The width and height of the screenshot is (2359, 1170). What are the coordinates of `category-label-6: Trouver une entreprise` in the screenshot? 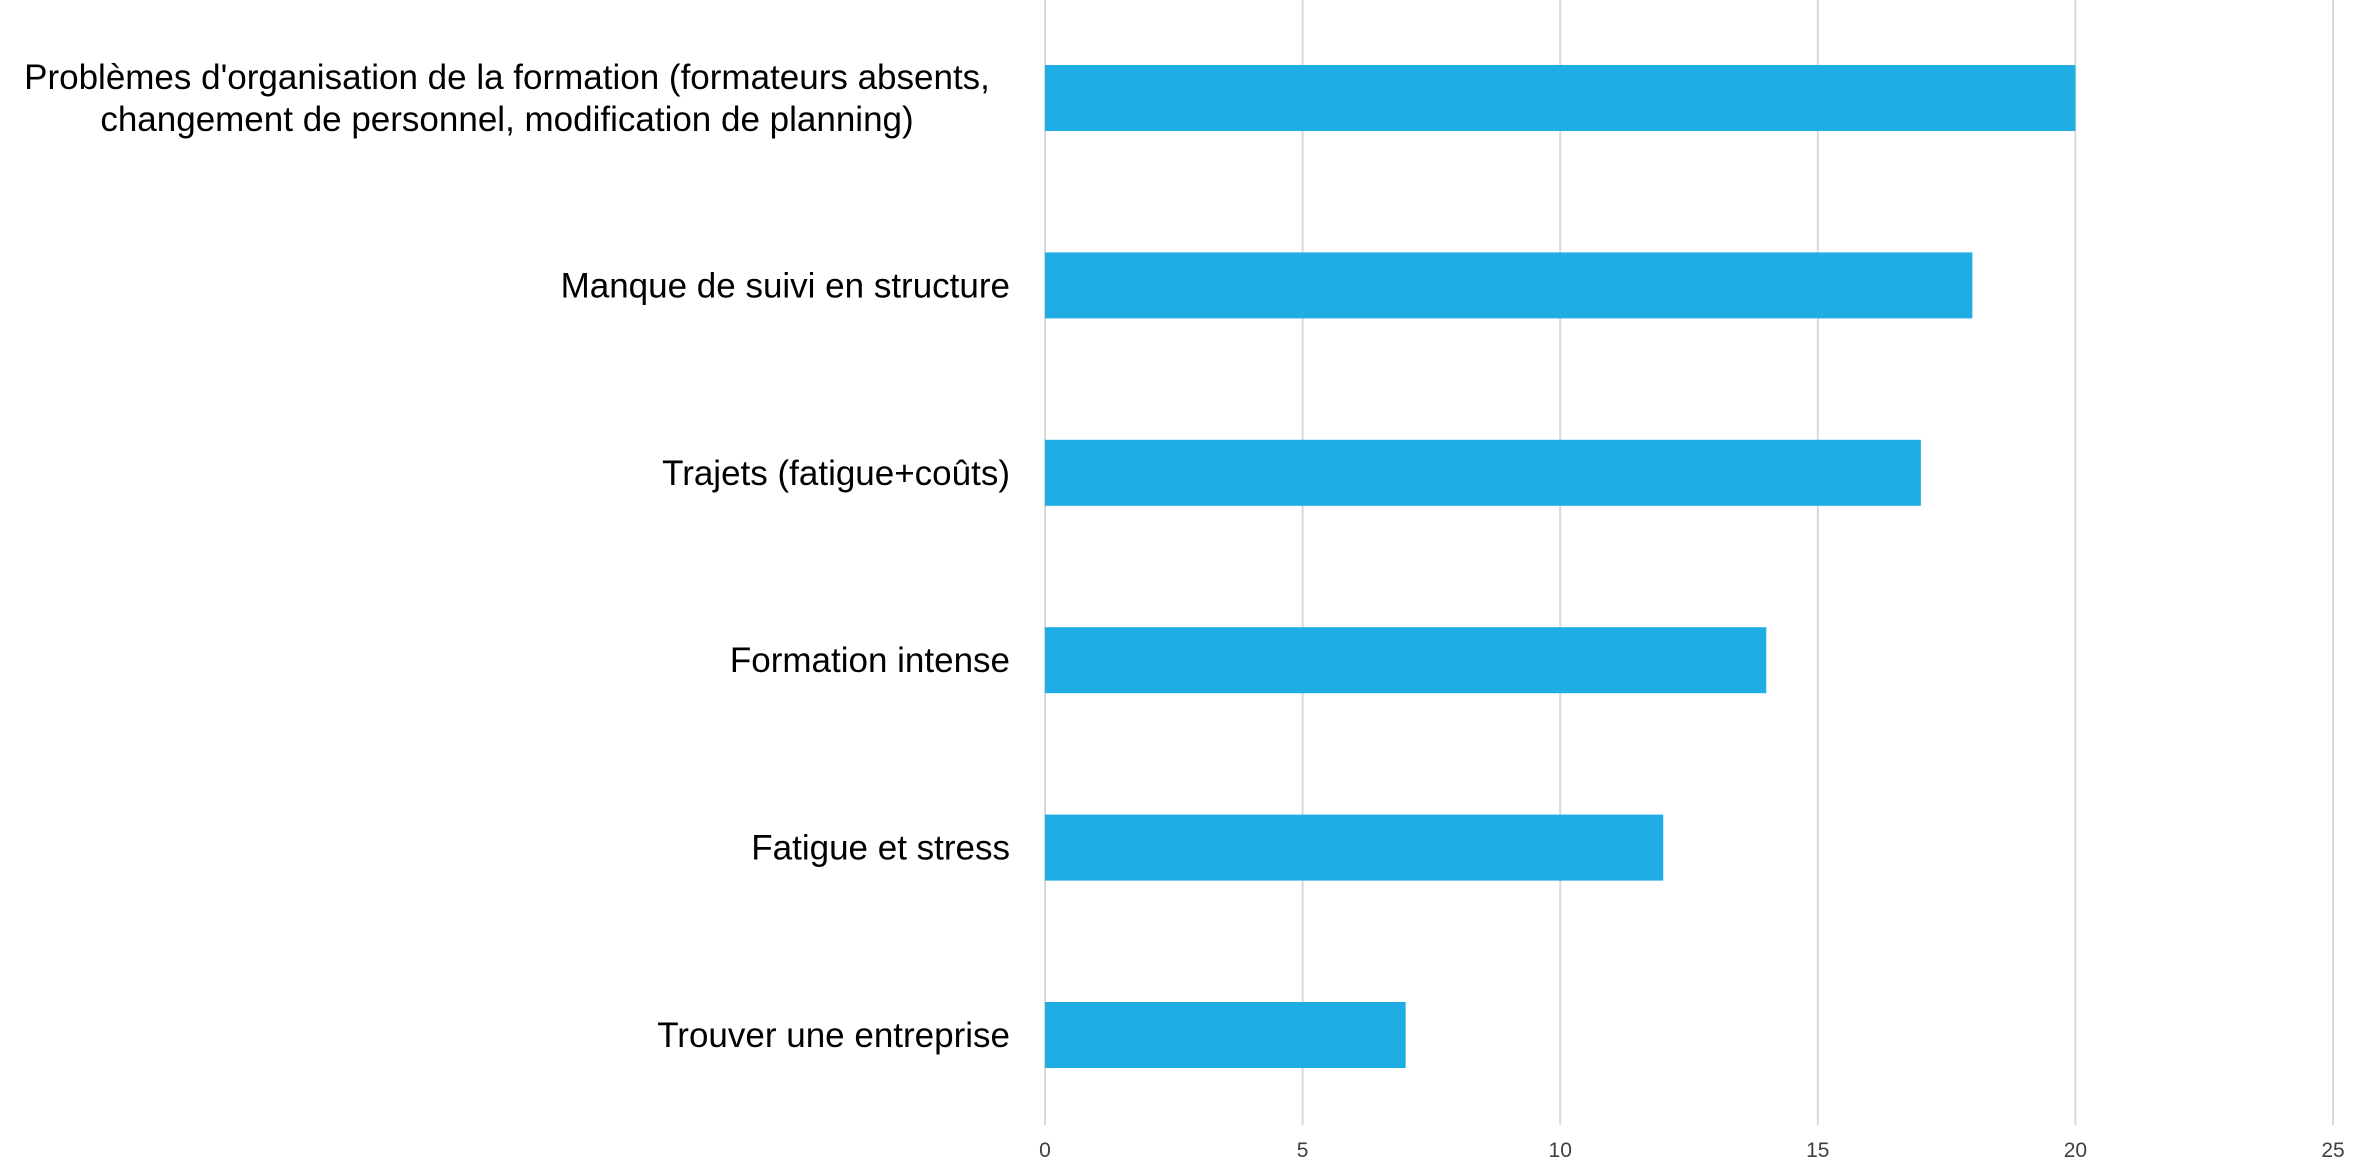 It's located at (833, 1035).